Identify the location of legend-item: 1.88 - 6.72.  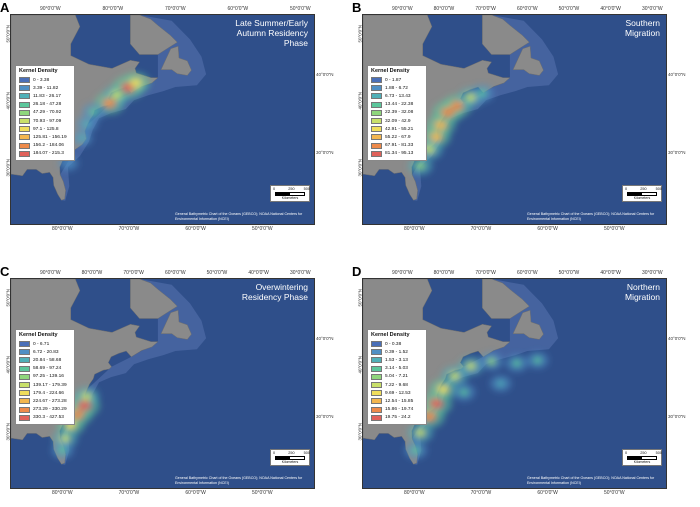
(397, 88).